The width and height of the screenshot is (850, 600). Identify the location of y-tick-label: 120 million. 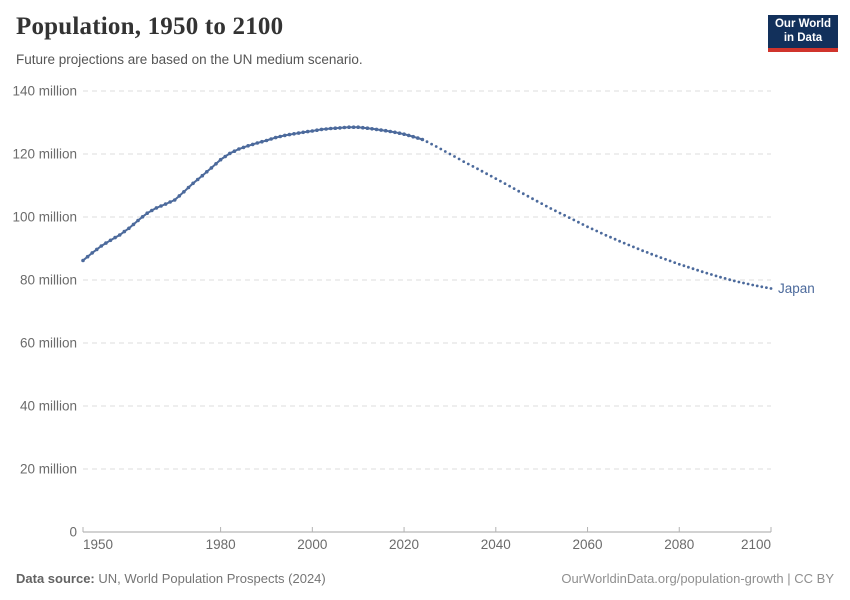
(44, 154).